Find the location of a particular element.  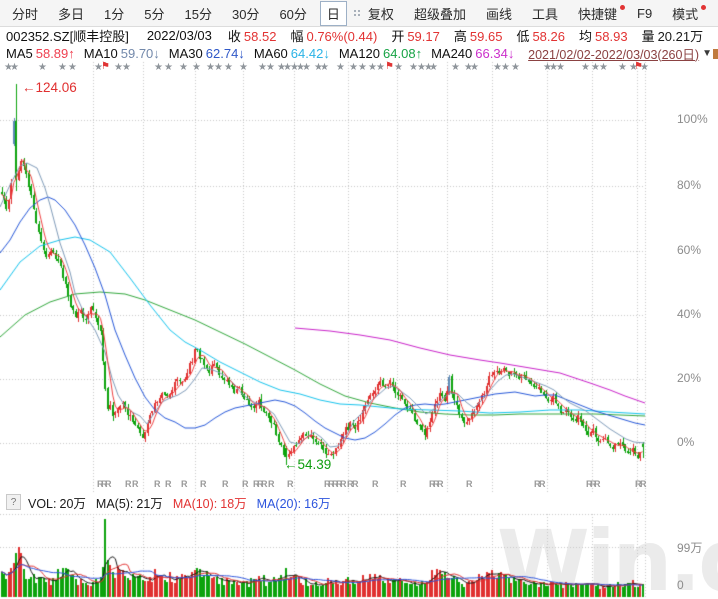

volume-pane-header: ? VOL: 20万 MA(5): 21万 MA(10): 18万 MA(20): 16万 is located at coordinates (173, 502).